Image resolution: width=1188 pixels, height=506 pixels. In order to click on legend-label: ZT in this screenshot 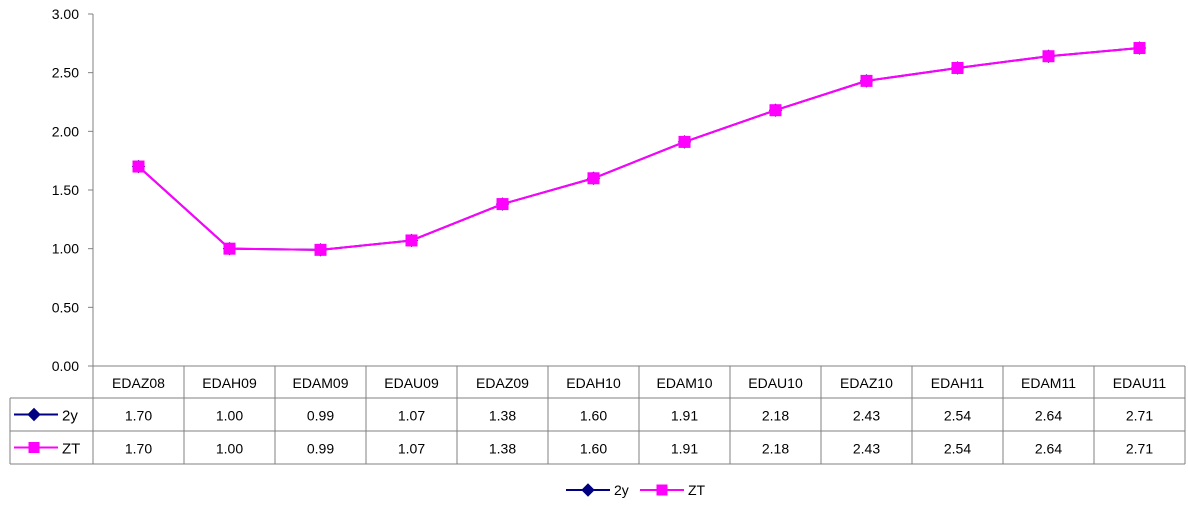, I will do `click(697, 490)`.